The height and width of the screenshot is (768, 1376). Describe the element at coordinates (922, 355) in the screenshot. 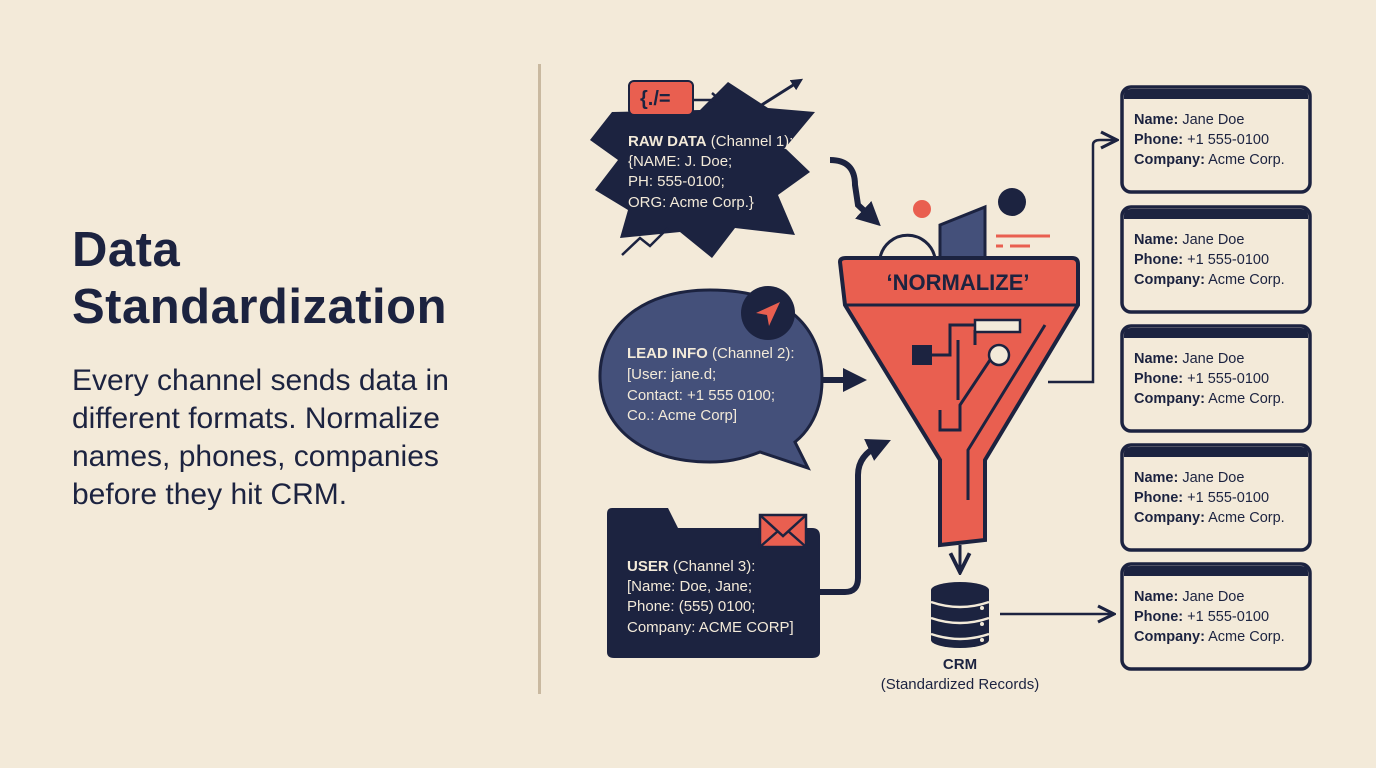

I see `circuit-node` at that location.